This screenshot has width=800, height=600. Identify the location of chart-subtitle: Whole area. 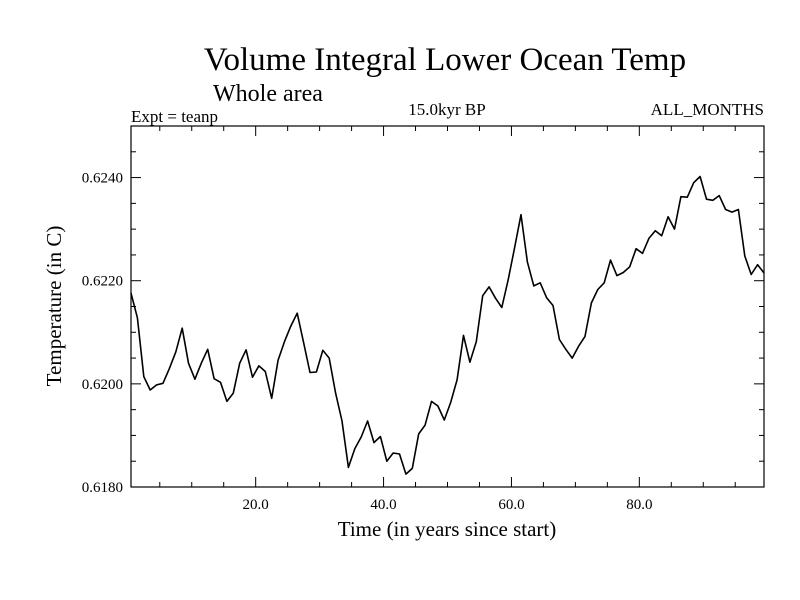
(268, 94).